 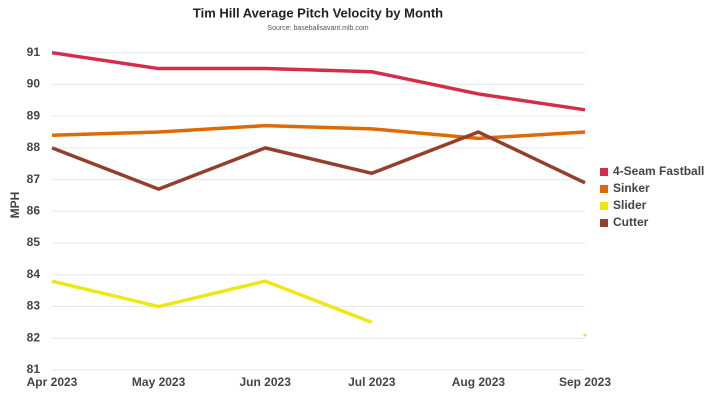 What do you see at coordinates (317, 28) in the screenshot?
I see `chart-subtitle: Source: baseballsavant.mlb.com` at bounding box center [317, 28].